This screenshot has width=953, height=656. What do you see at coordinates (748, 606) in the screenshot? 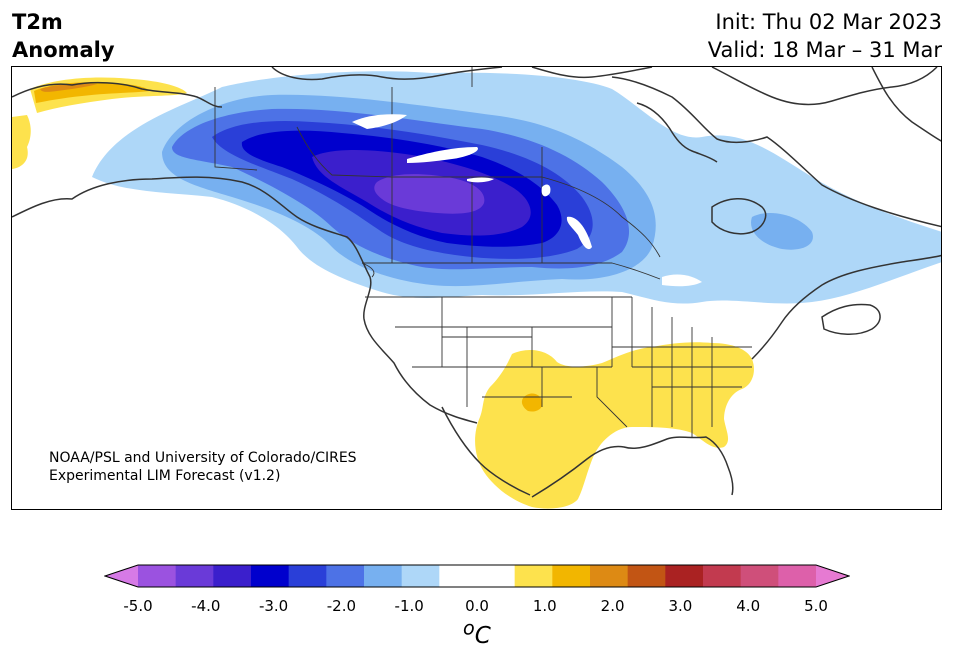
I see `colorbar-tick-label: 4.0` at bounding box center [748, 606].